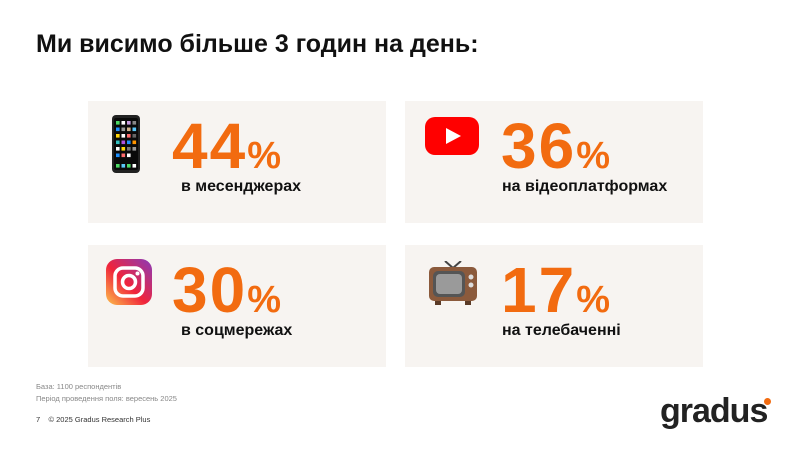 This screenshot has width=800, height=449. I want to click on stat-card-video: 36% на відеоплатформах, so click(554, 162).